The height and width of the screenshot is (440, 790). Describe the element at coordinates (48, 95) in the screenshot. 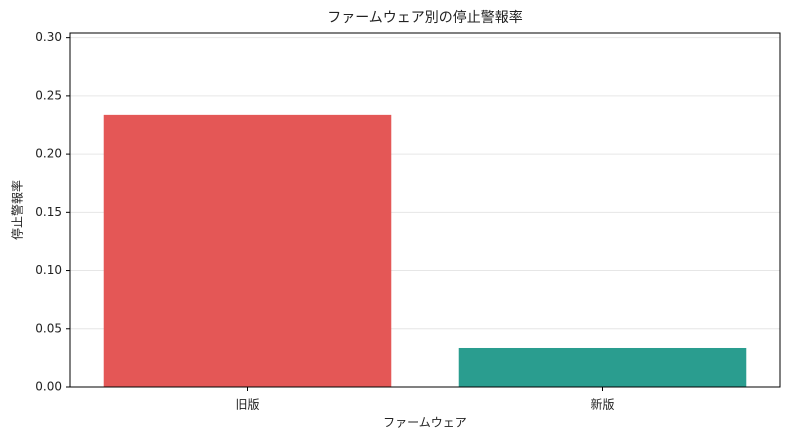

I see `y-tick-label: 0.25` at that location.